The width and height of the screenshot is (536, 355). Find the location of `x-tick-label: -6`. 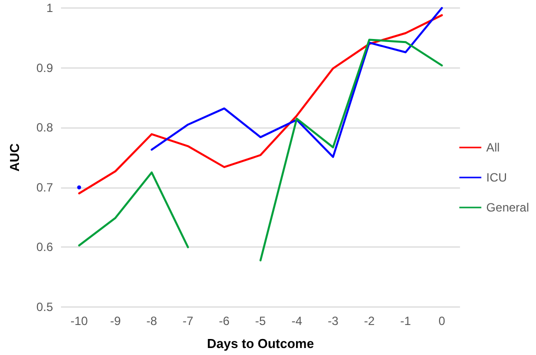

x-tick-label: -6 is located at coordinates (224, 321).